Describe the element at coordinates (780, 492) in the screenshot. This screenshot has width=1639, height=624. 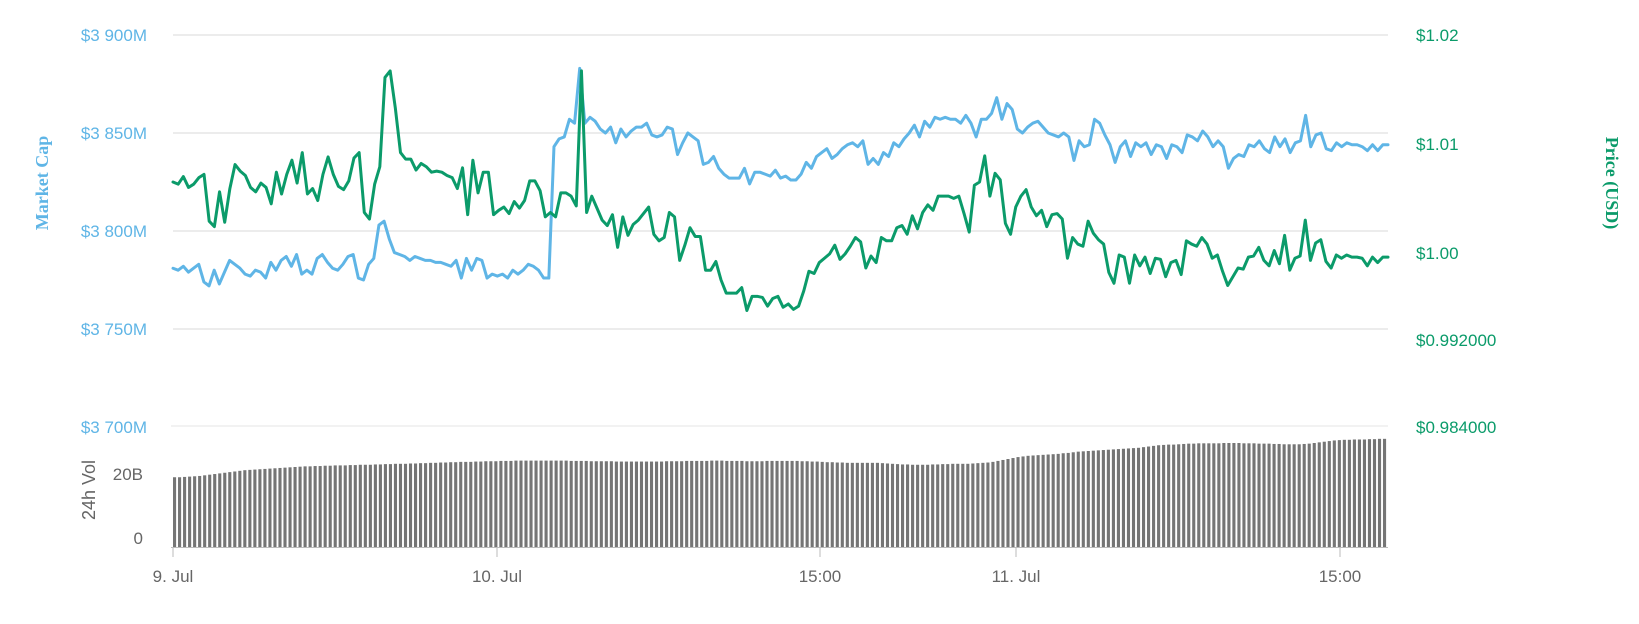
I see `volume-bars` at that location.